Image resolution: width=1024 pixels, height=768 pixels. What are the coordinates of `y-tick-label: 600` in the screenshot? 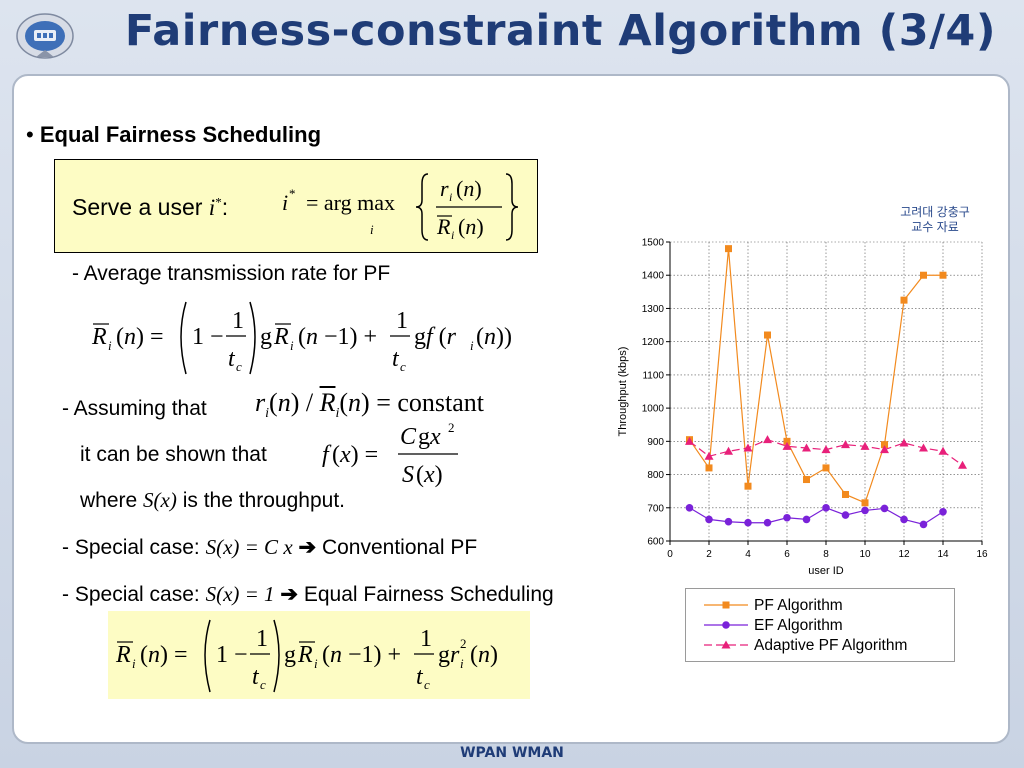 It's located at (655, 542).